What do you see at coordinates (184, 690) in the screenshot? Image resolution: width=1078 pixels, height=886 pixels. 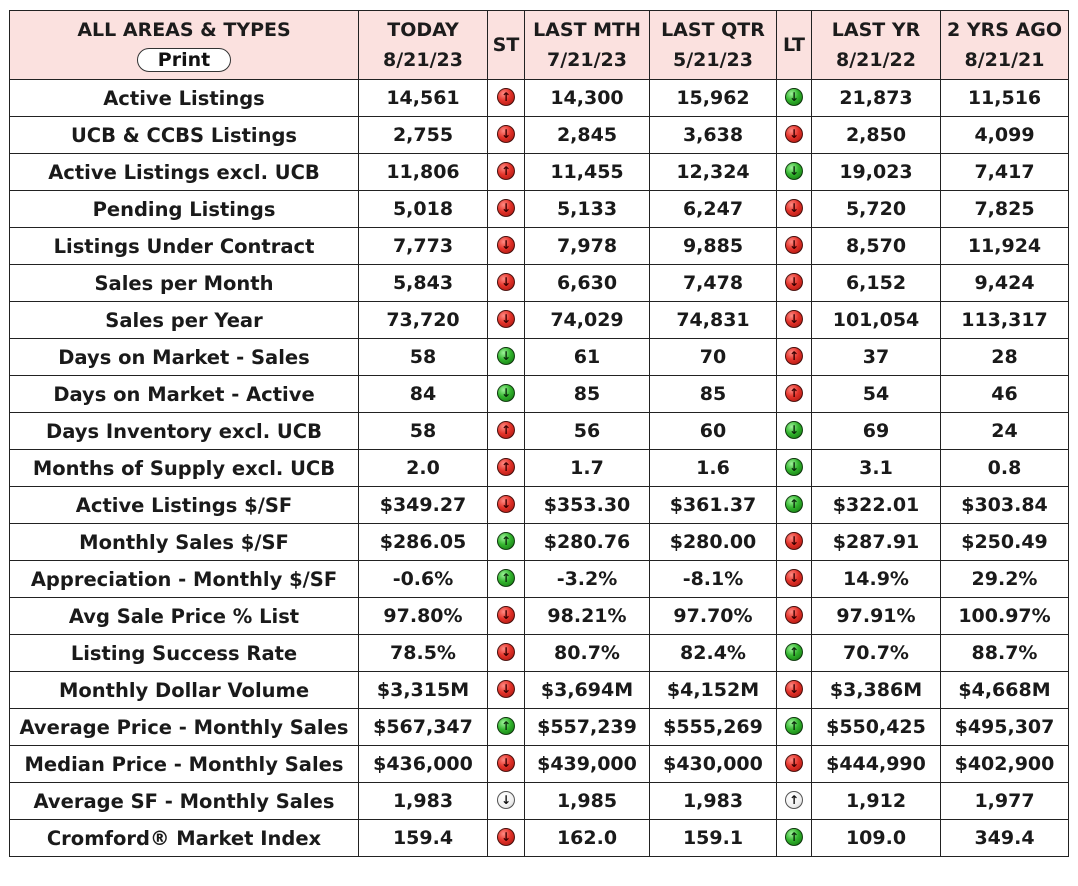 I see `metric-label: Monthly Dollar Volume` at bounding box center [184, 690].